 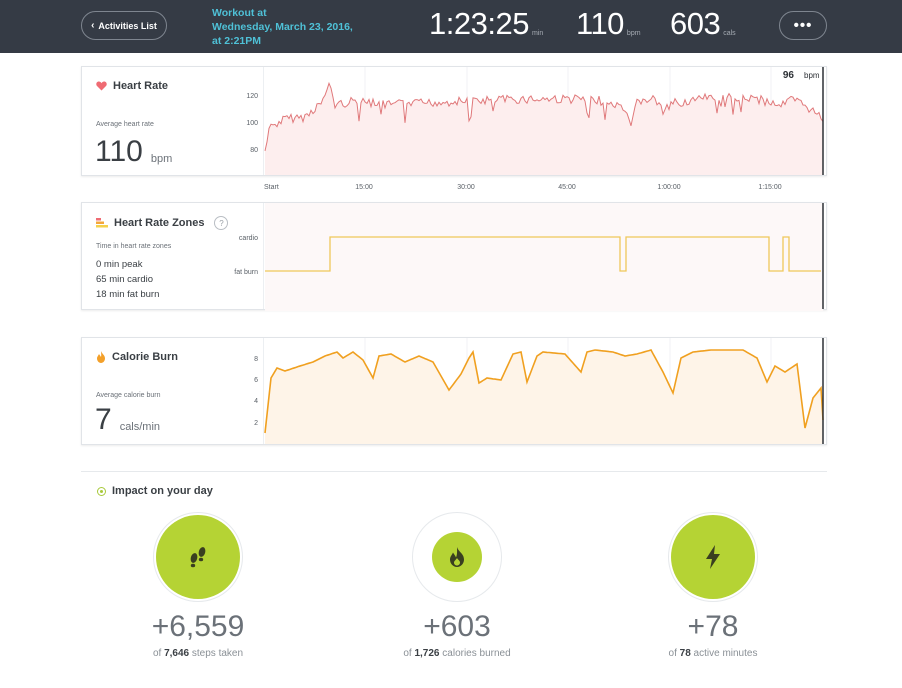 I want to click on active-minutes-ring, so click(x=713, y=557).